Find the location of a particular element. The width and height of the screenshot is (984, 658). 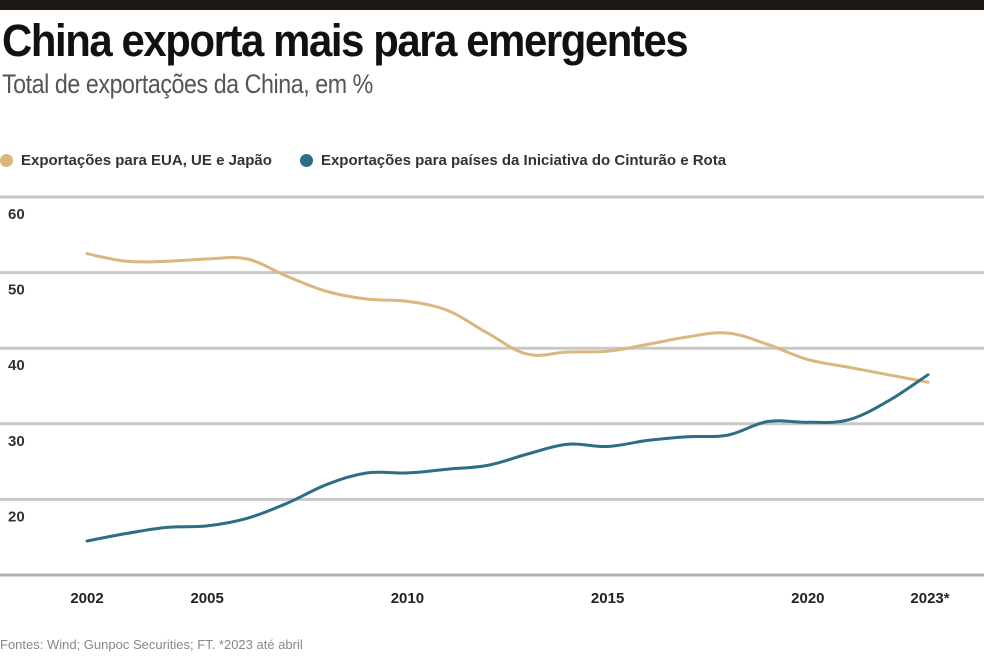

x-tick-label: 2005 is located at coordinates (206, 598).